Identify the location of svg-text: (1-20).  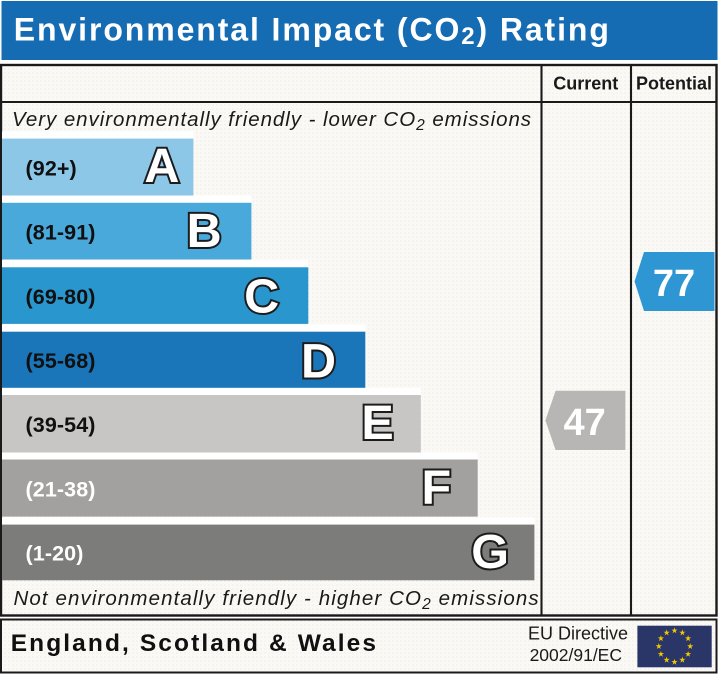
(55, 554).